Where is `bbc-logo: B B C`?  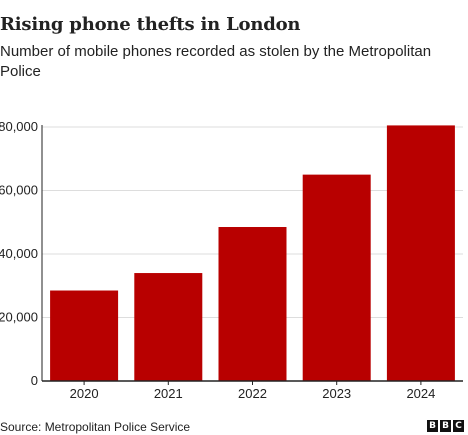 bbc-logo: B B C is located at coordinates (445, 426).